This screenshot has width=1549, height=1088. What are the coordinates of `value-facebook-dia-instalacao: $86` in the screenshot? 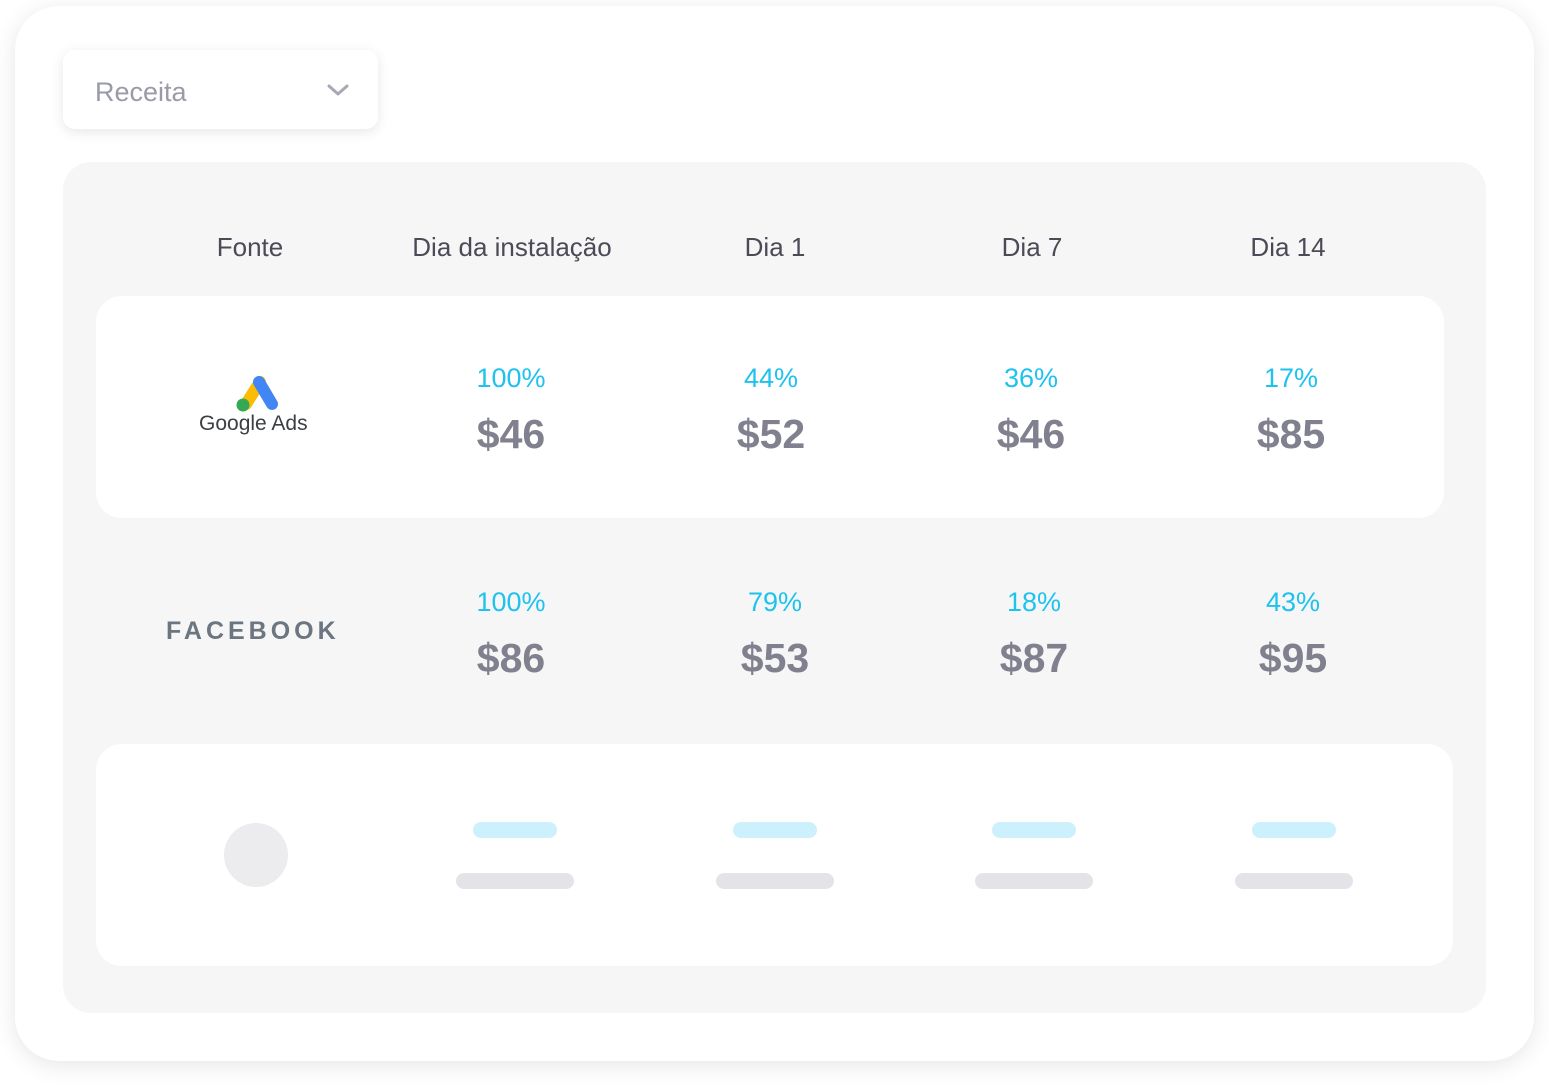 It's located at (511, 658).